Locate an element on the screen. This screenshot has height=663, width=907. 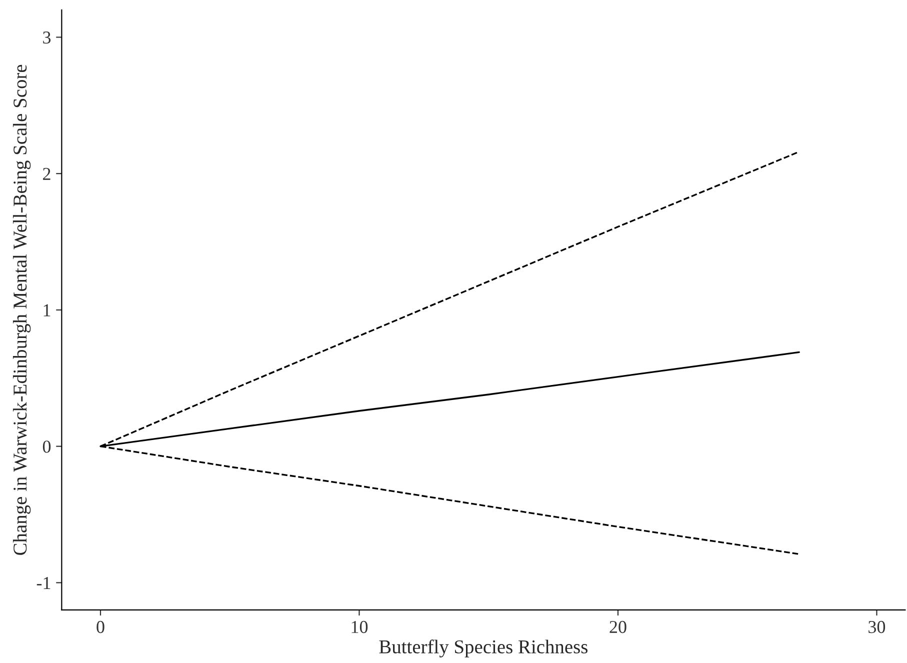
y-tick-label: 1 is located at coordinates (47, 310).